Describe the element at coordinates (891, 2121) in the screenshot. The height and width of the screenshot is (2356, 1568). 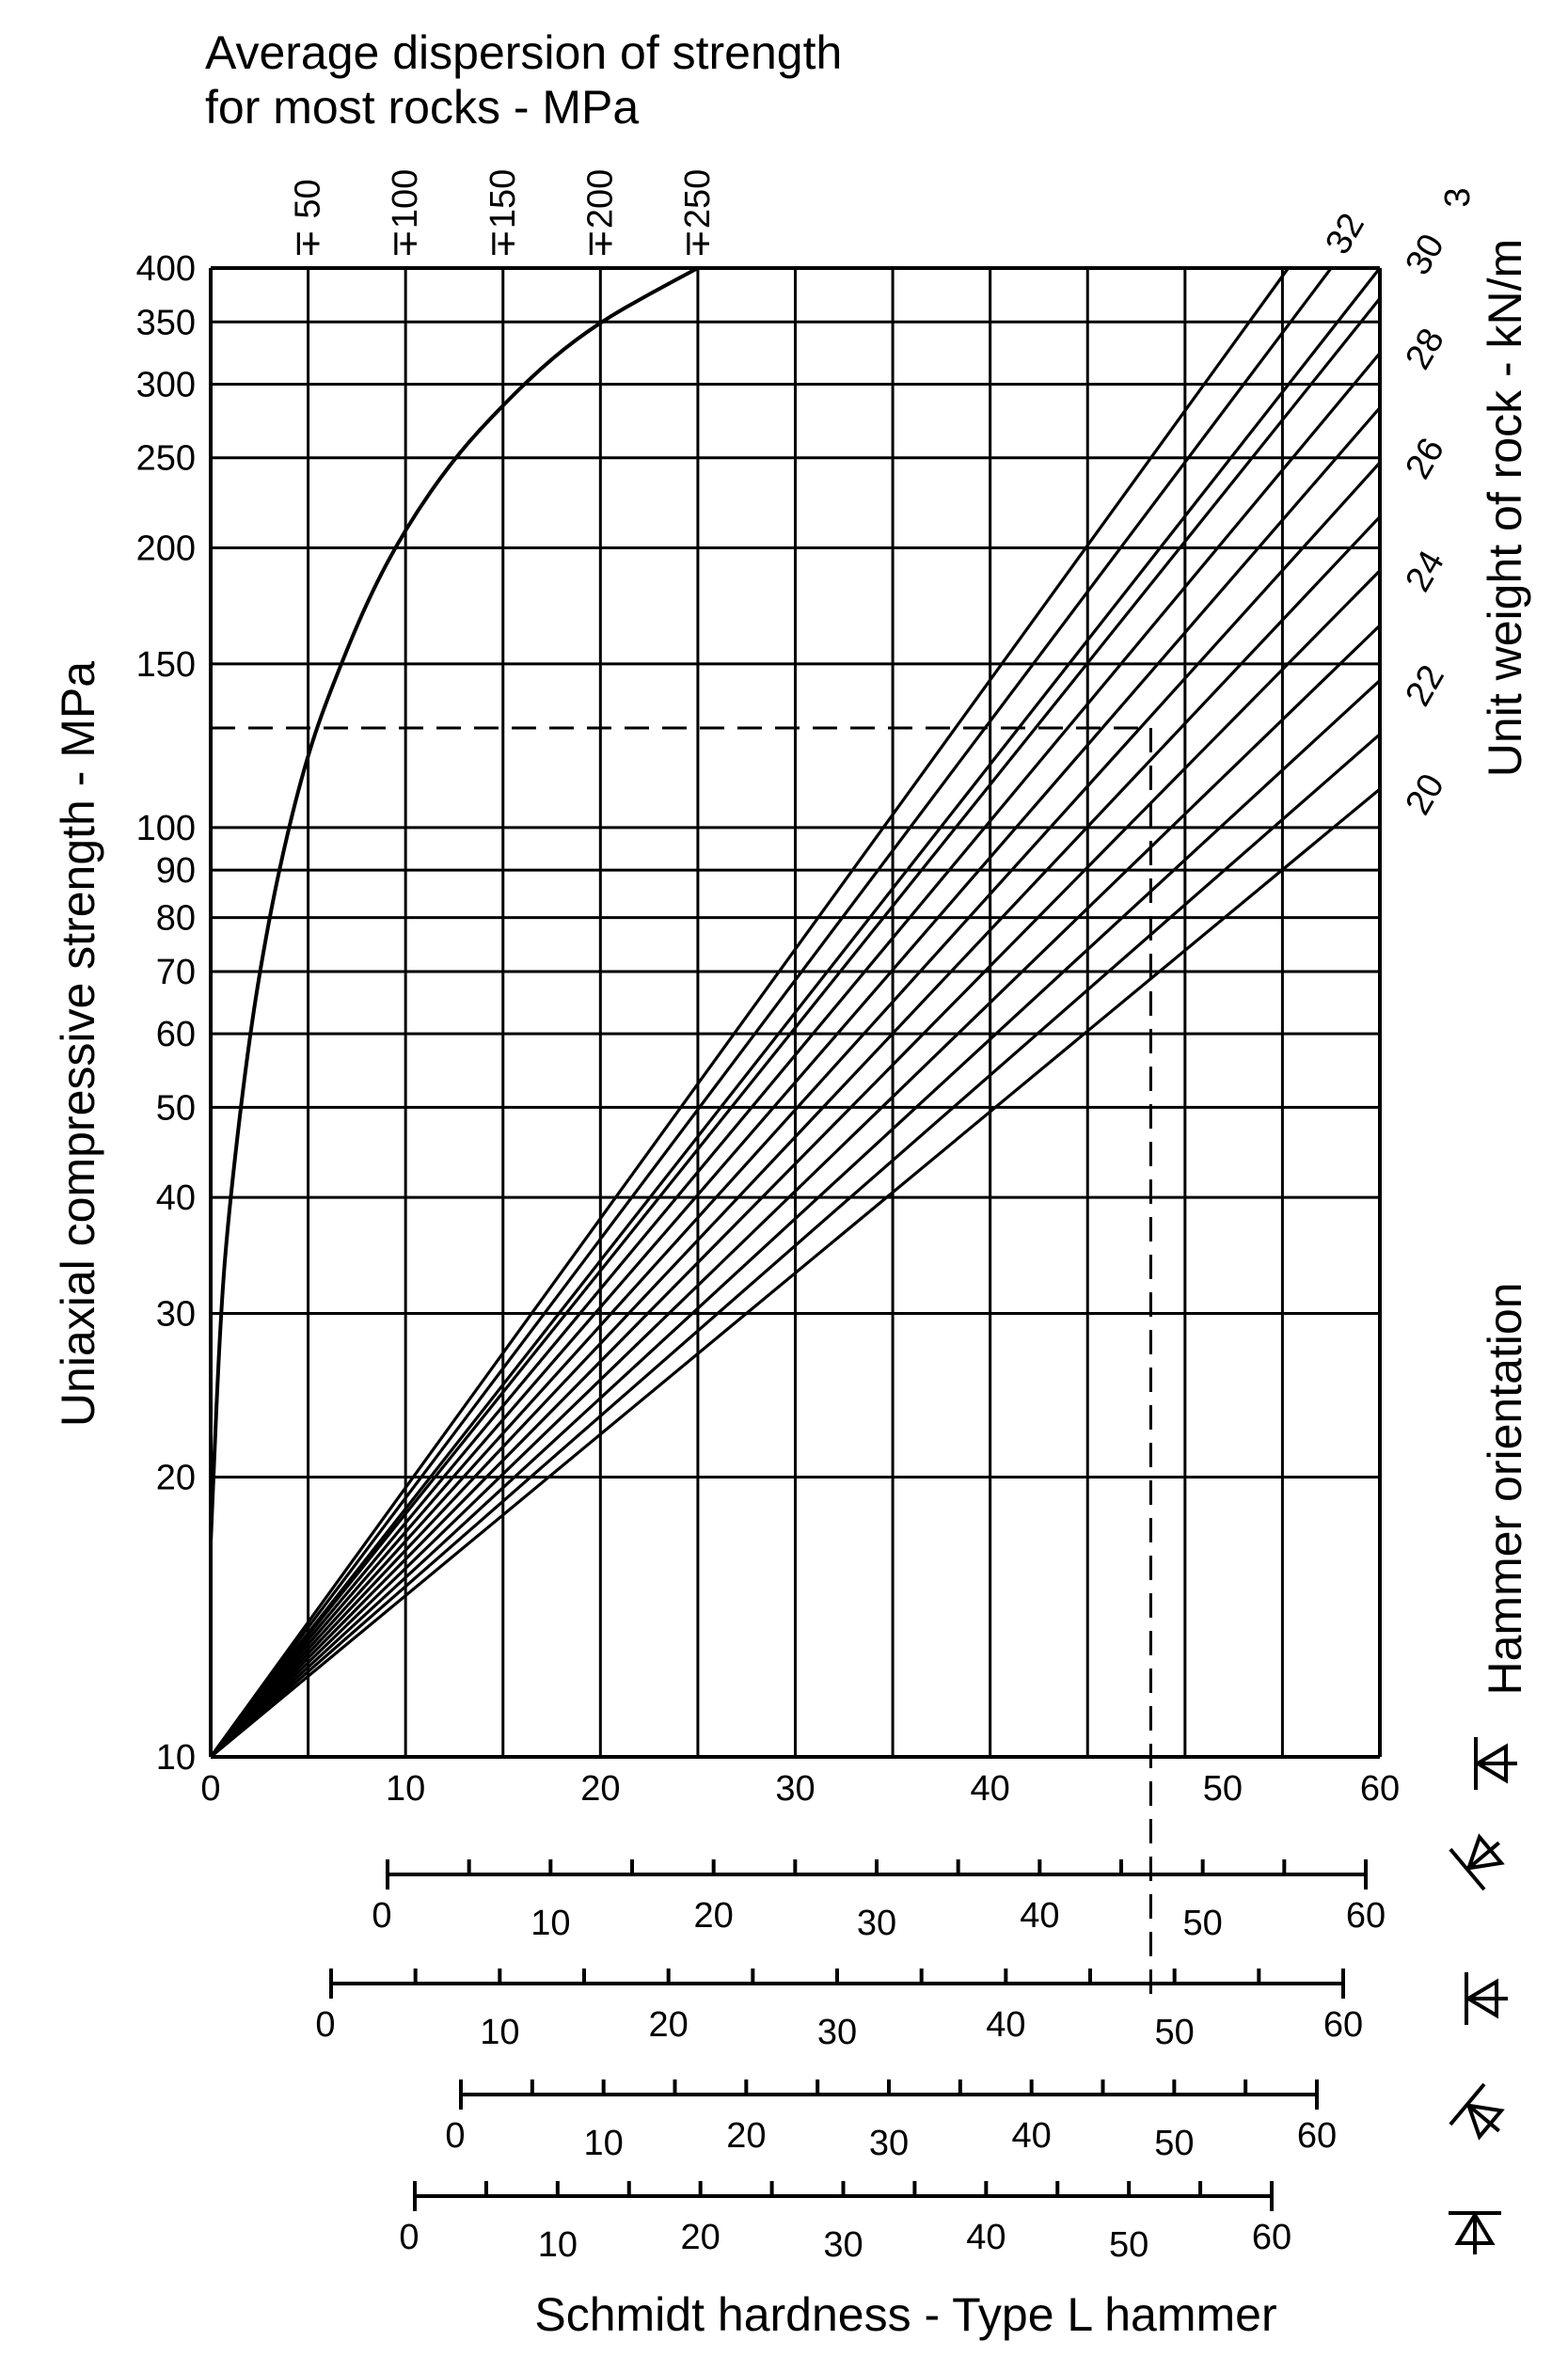
I see `hammer-scale-downward-angled: 0 10 20 30 40 50 60` at that location.